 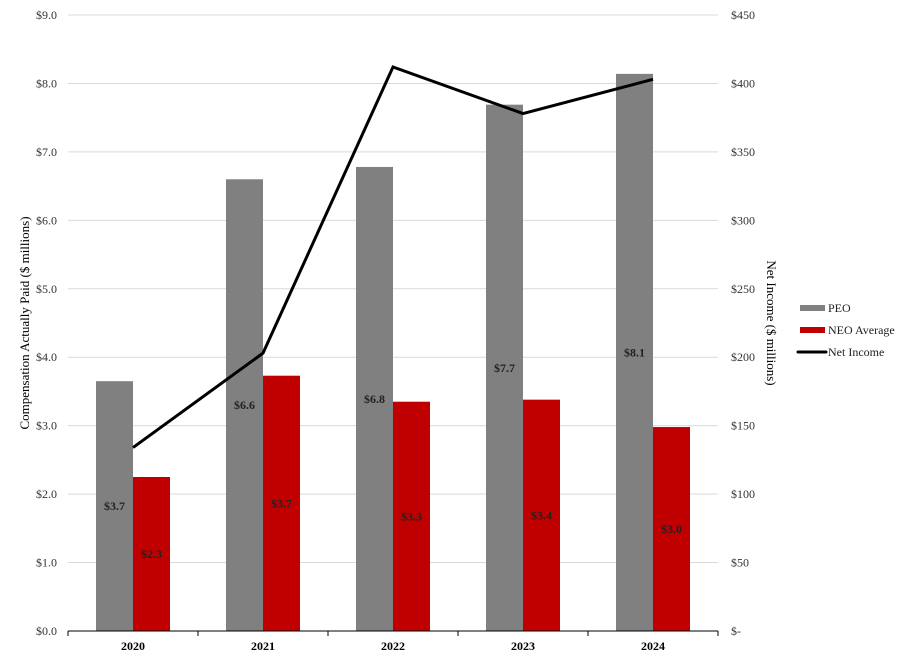 I want to click on legend-label: Net Income, so click(x=856, y=352).